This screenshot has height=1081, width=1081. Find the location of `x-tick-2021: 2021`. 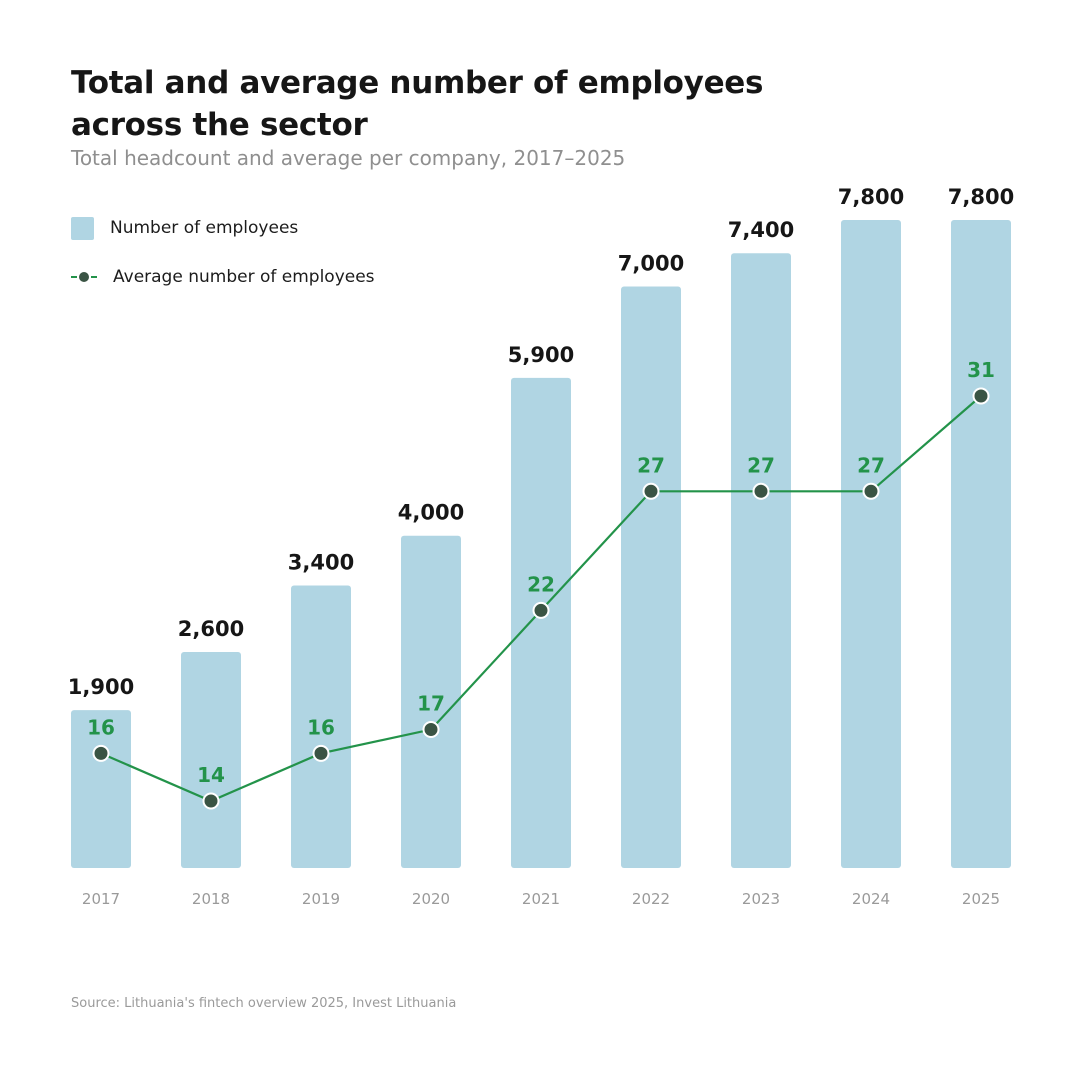

x-tick-2021: 2021 is located at coordinates (541, 899).